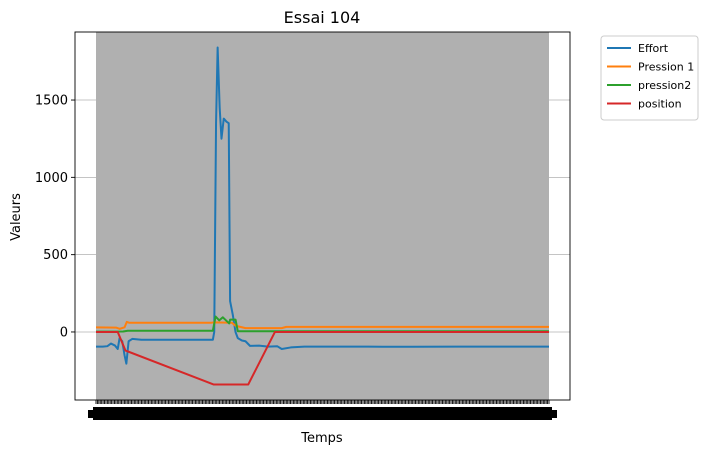  I want to click on y-tick-label: 0, so click(64, 332).